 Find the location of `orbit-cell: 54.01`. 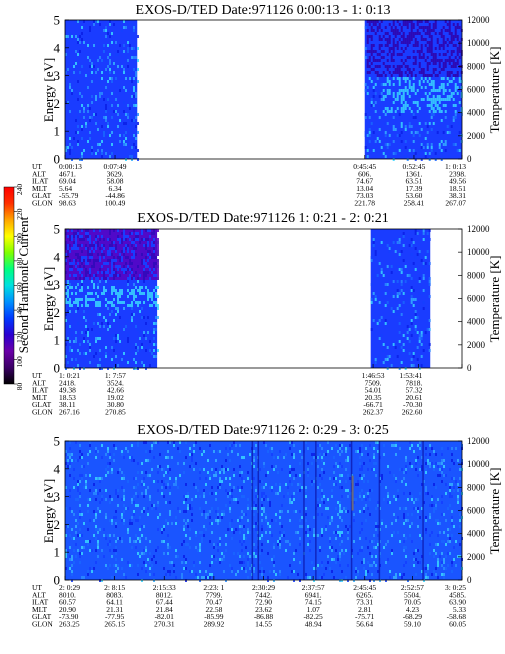

orbit-cell: 54.01 is located at coordinates (373, 390).